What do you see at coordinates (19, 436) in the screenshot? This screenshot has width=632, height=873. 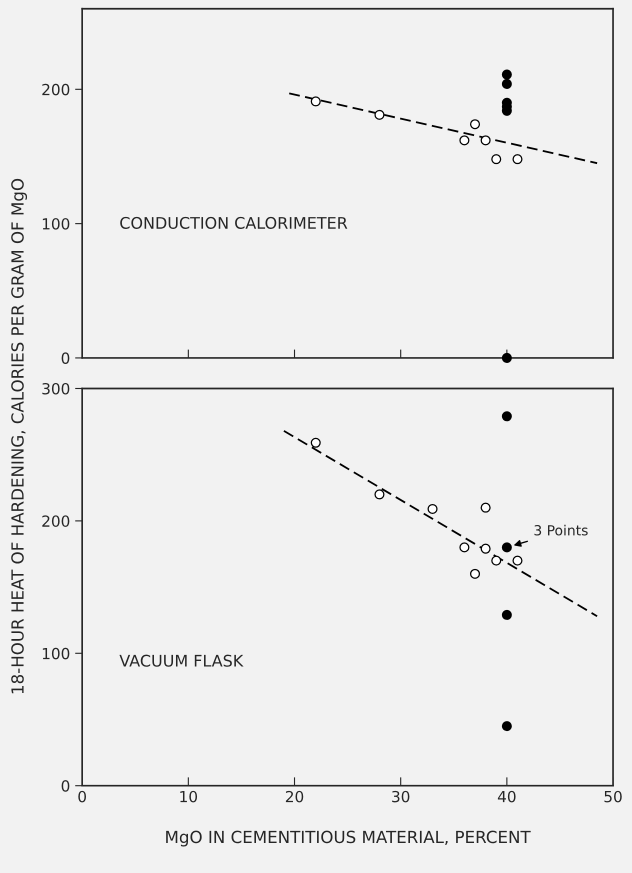 I see `y-axis-title: 18-HOUR HEAT OF HARDENING, CALORIES PER GRAM OF MgO` at bounding box center [19, 436].